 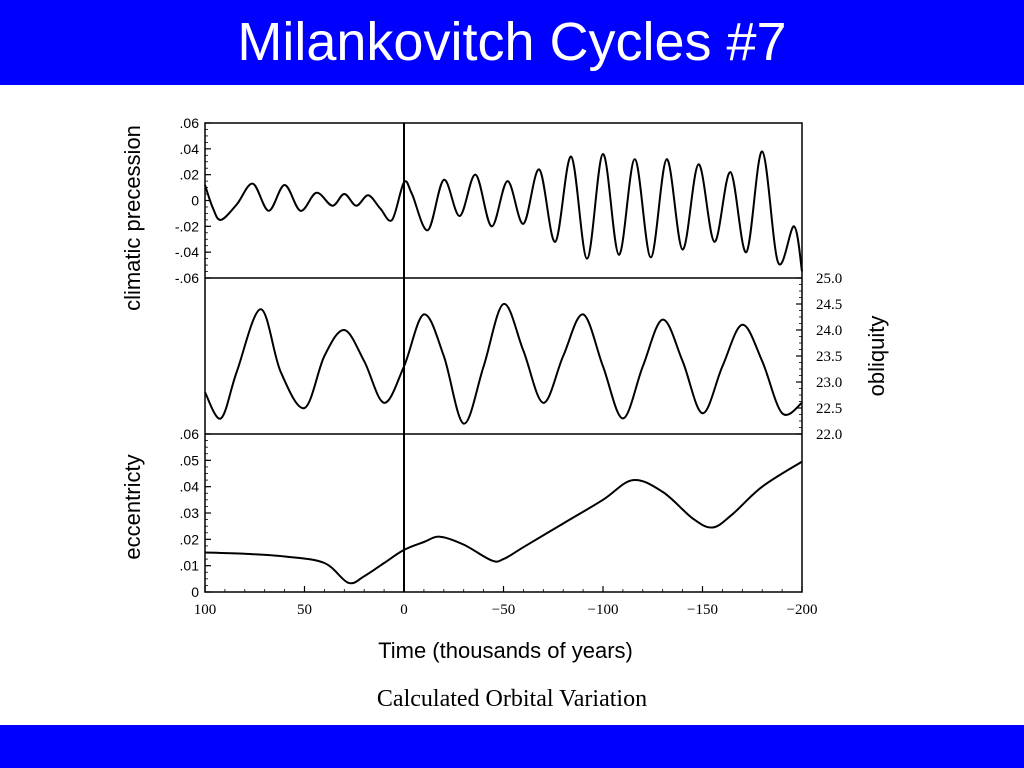 What do you see at coordinates (187, 252) in the screenshot?
I see `y-tick-label: -.04` at bounding box center [187, 252].